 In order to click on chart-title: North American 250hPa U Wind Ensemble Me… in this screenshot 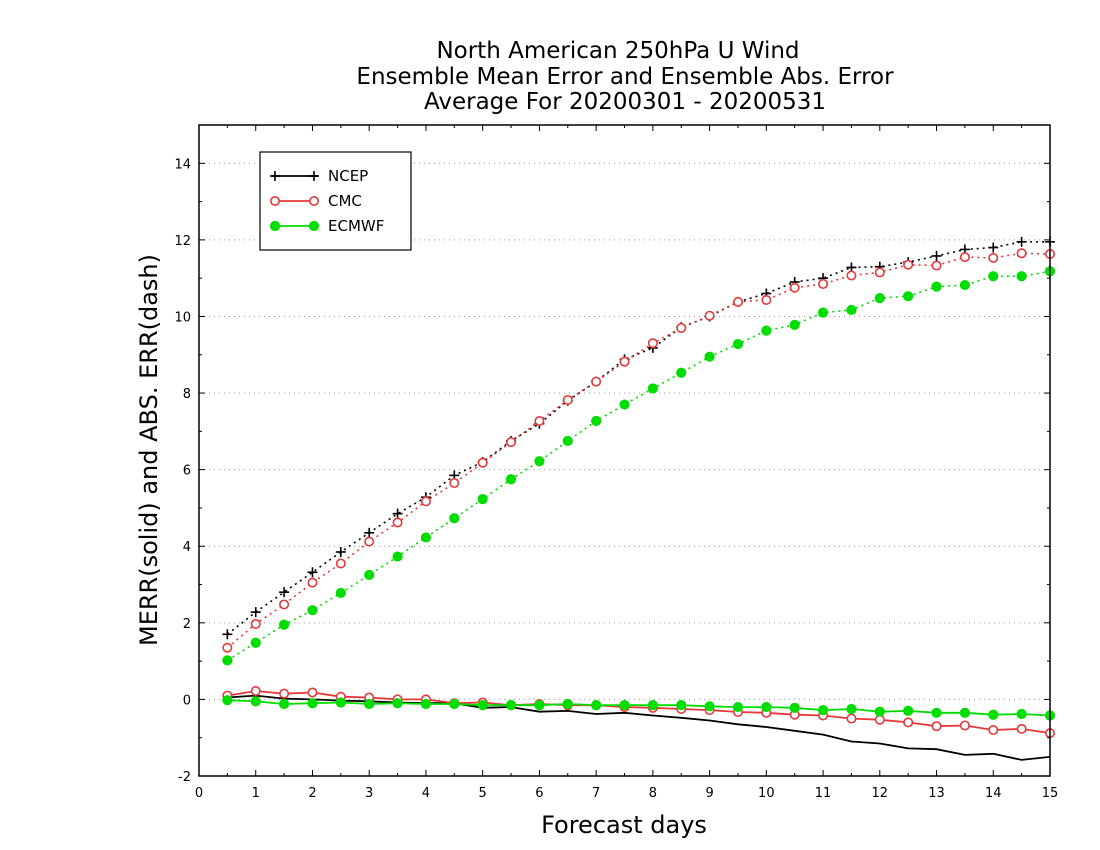, I will do `click(625, 76)`.